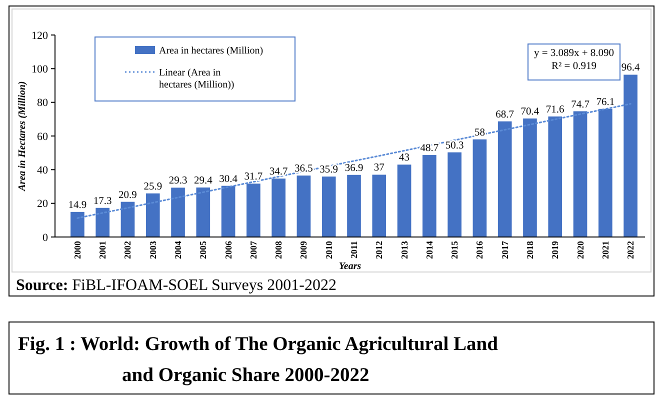  I want to click on data-label: 20.9, so click(127, 195).